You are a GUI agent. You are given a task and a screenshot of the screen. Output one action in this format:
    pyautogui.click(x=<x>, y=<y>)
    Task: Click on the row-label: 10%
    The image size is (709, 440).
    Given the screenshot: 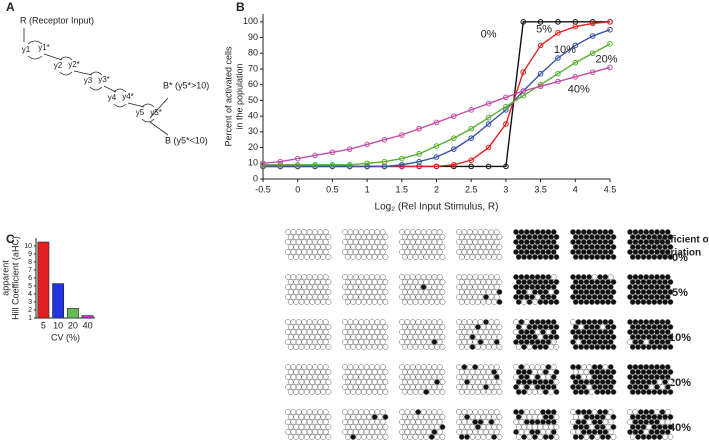 What is the action you would take?
    pyautogui.click(x=680, y=338)
    